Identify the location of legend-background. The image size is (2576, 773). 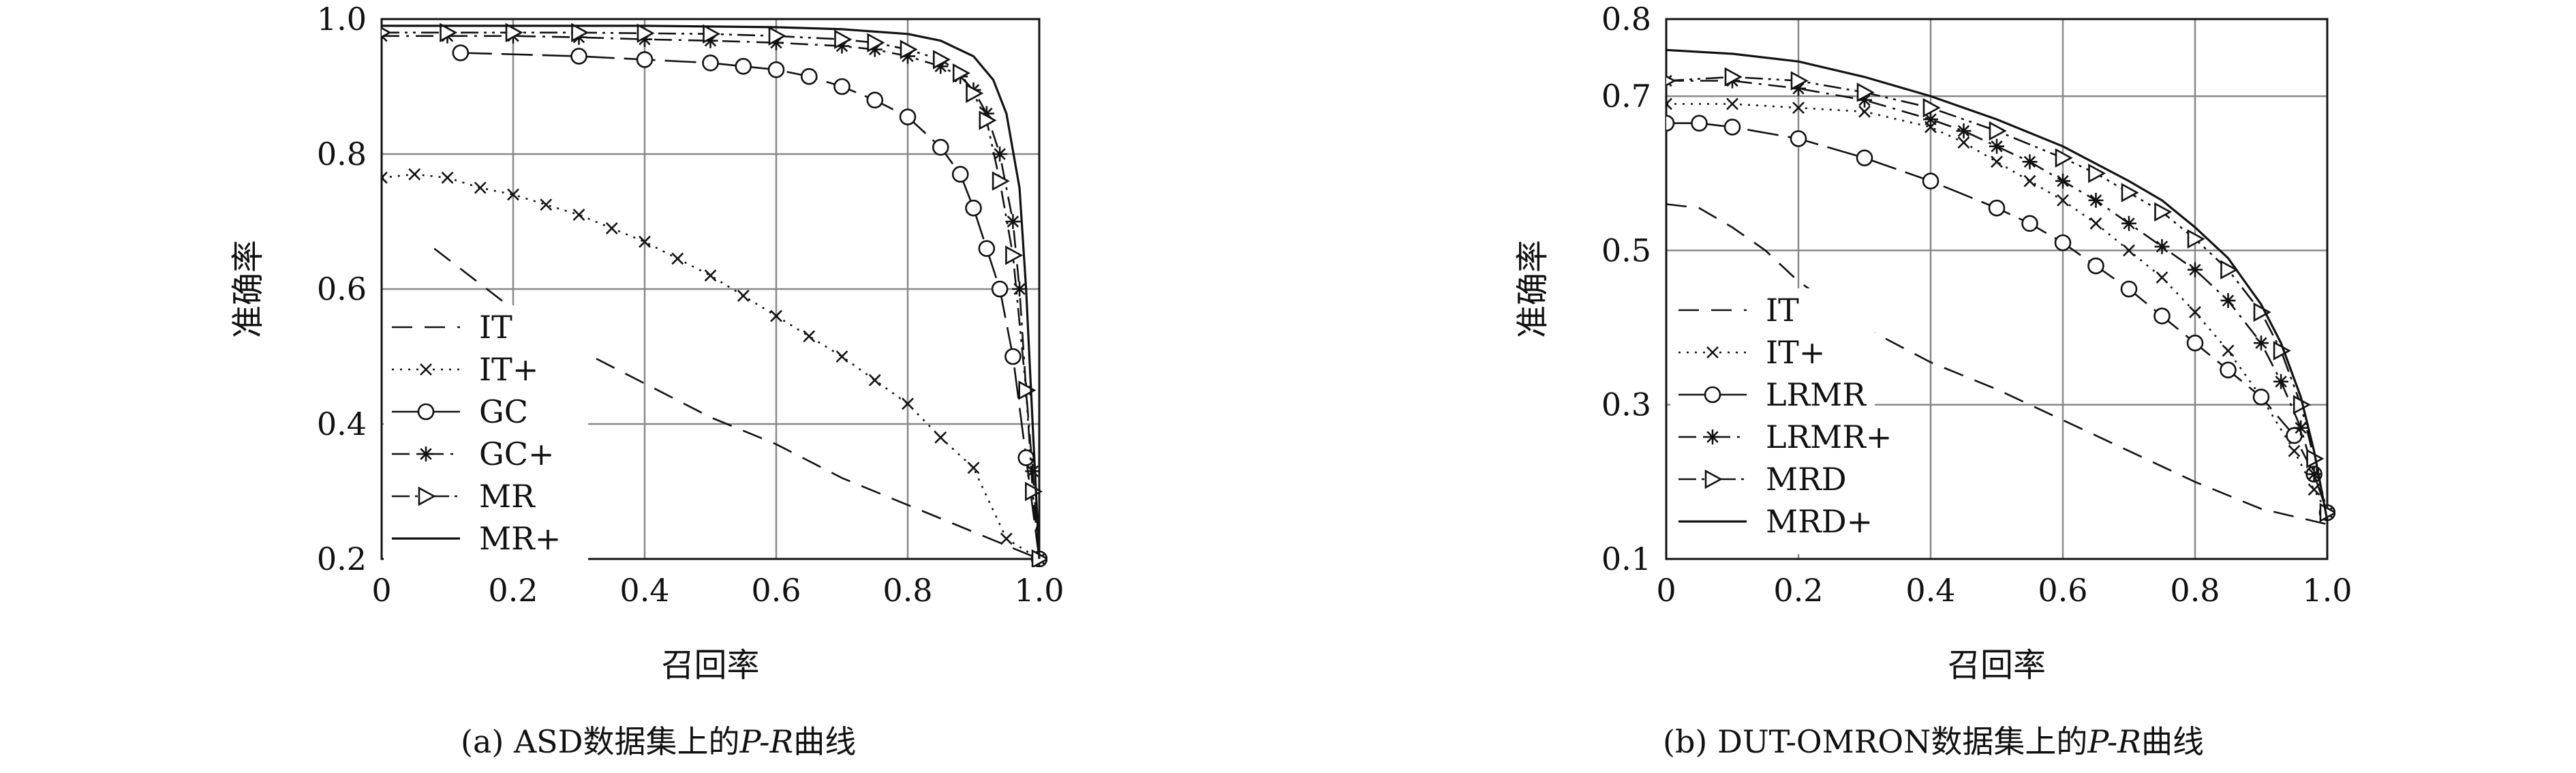
(486, 438).